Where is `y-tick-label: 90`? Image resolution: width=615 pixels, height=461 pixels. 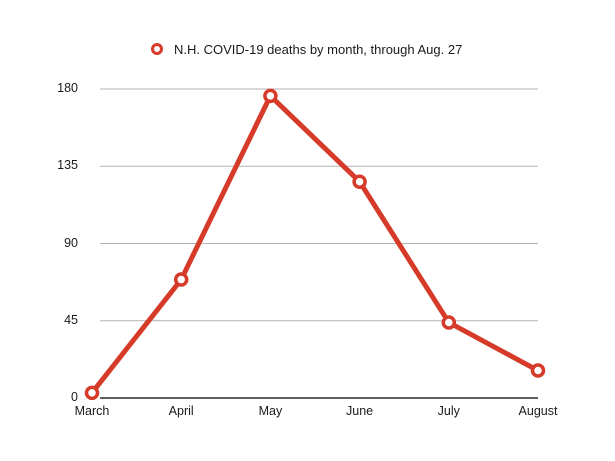
y-tick-label: 90 is located at coordinates (71, 242).